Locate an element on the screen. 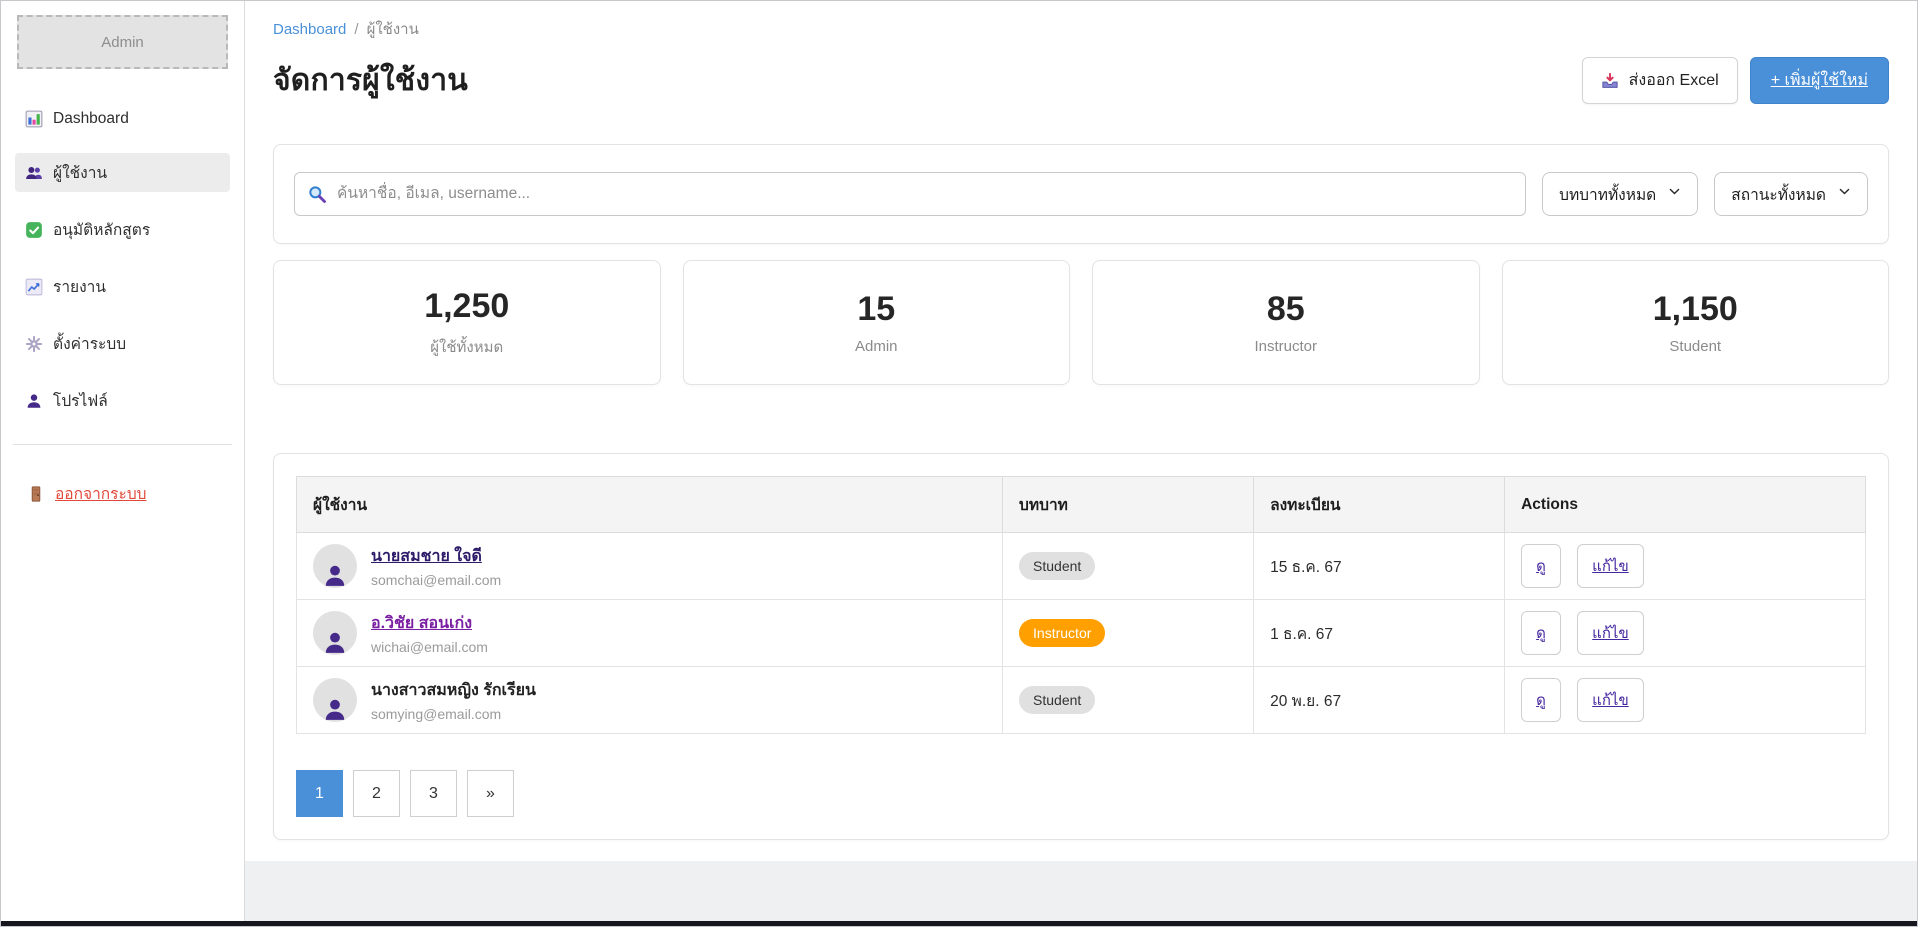 This screenshot has width=1918, height=927. column-header-user: ผู้ใช้งาน is located at coordinates (649, 504).